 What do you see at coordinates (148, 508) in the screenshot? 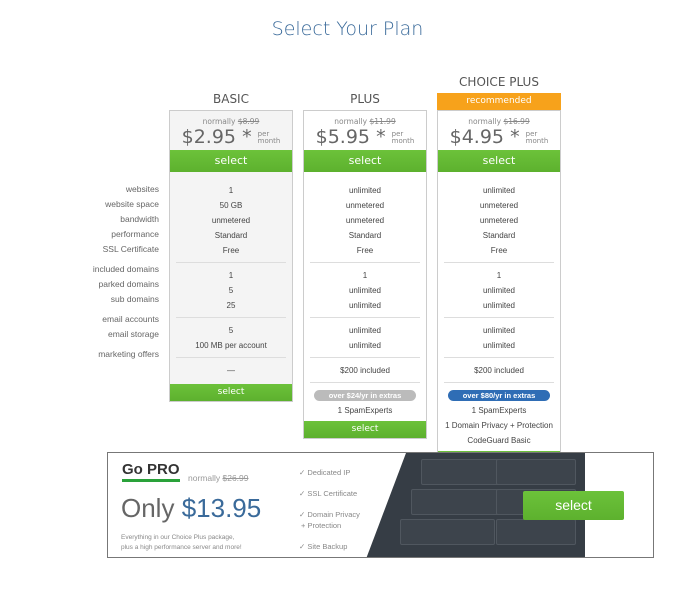
I see `pro-only: Only` at bounding box center [148, 508].